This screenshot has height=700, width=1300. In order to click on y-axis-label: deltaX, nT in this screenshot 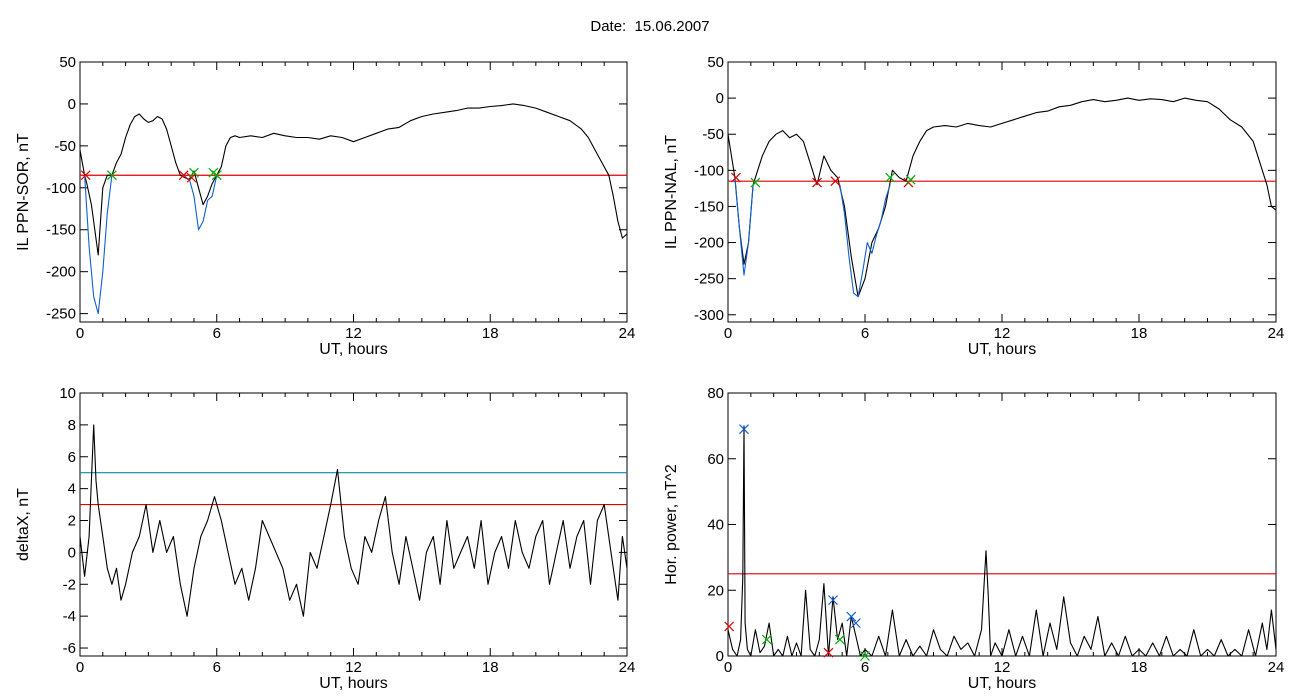, I will do `click(23, 524)`.